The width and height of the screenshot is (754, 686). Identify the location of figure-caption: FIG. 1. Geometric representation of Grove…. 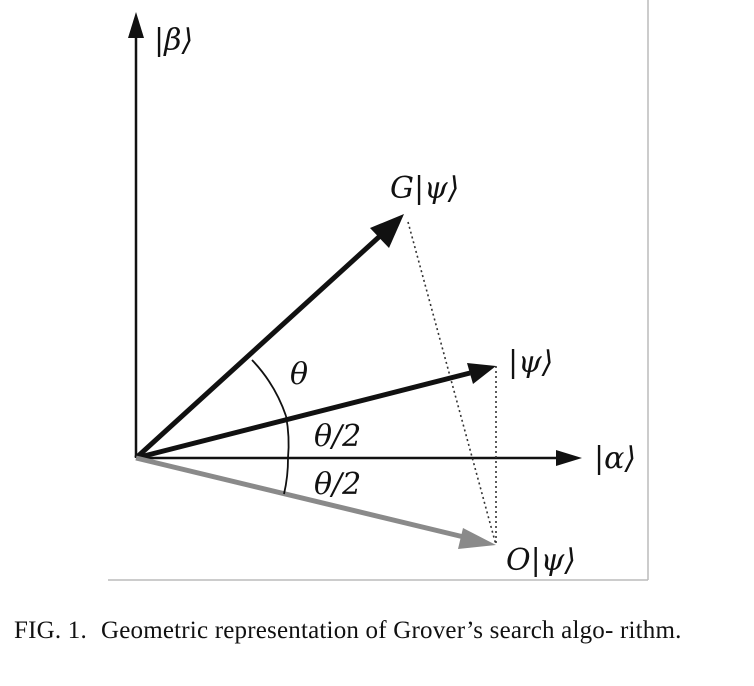
(378, 630).